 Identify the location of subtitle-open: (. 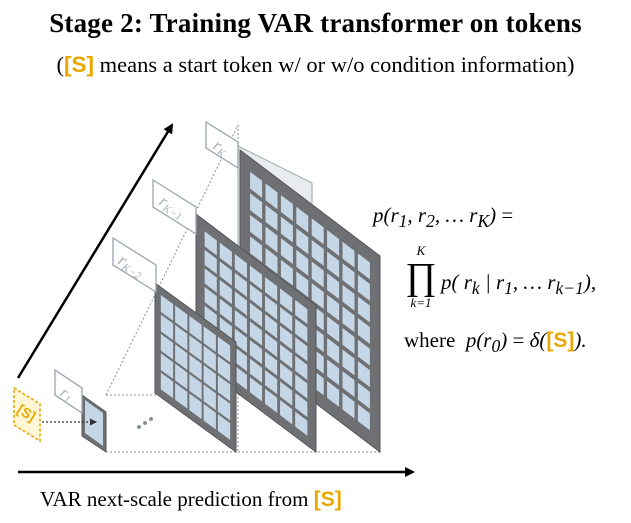
(60, 64).